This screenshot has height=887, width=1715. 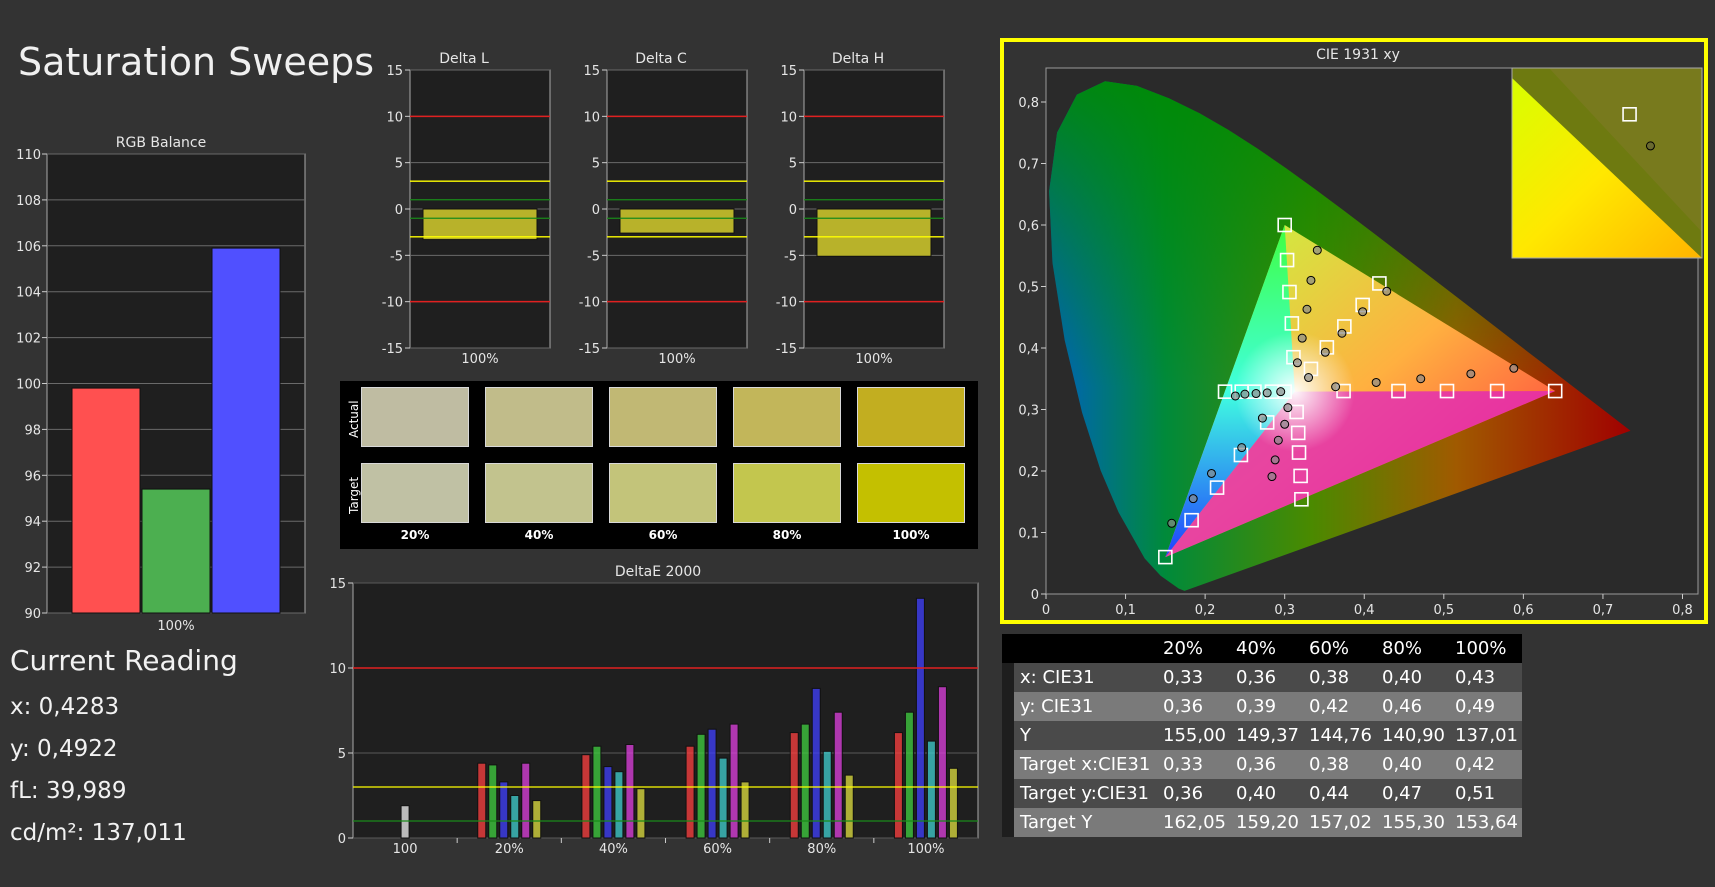 I want to click on cie-x-tick-label: 0,2, so click(x=1205, y=610).